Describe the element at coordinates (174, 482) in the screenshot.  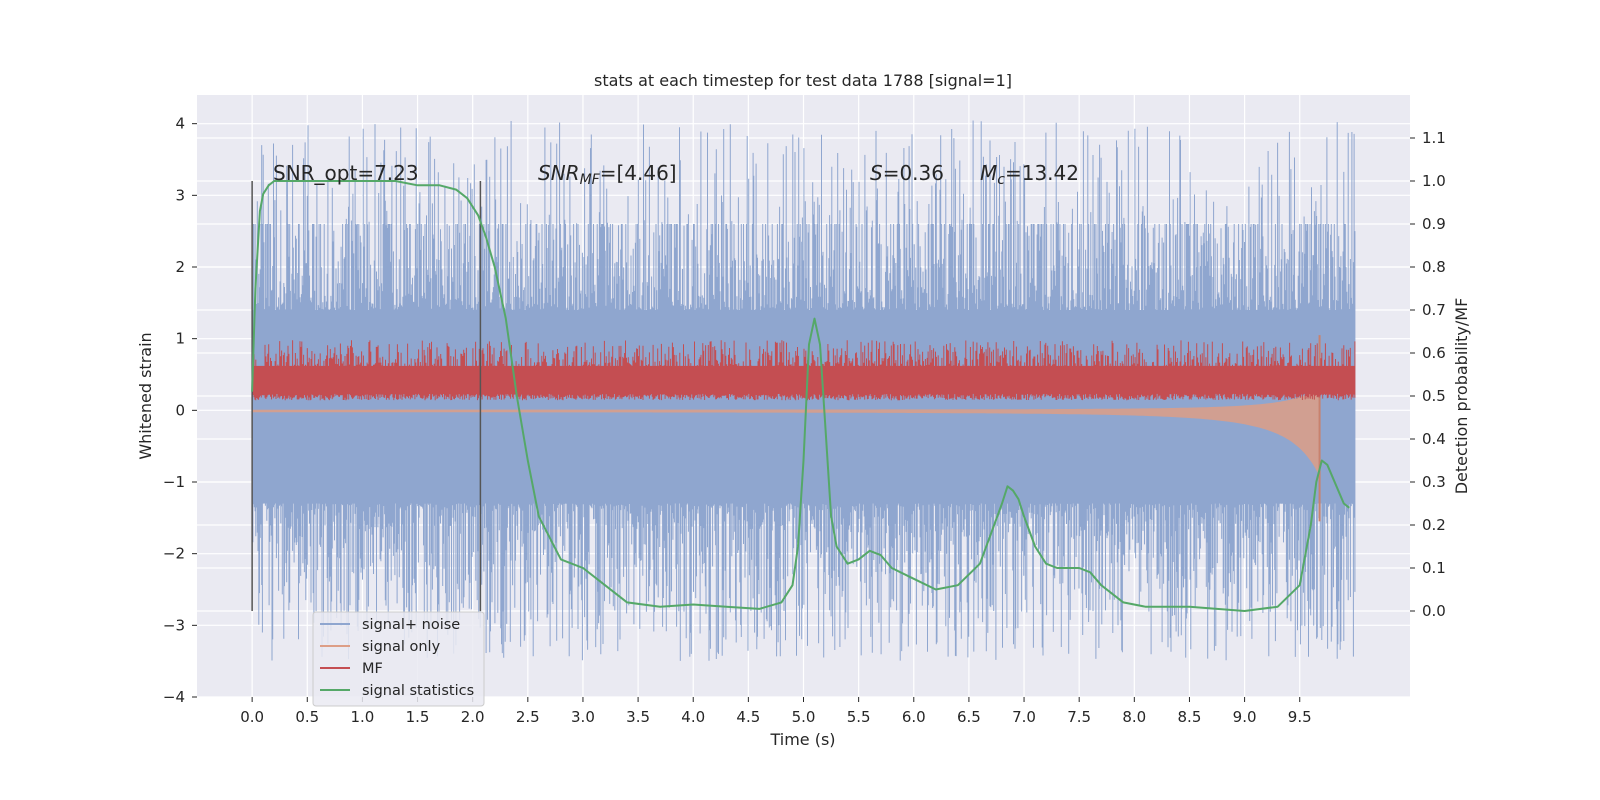
I see `yl-tick-label-3: −1` at that location.